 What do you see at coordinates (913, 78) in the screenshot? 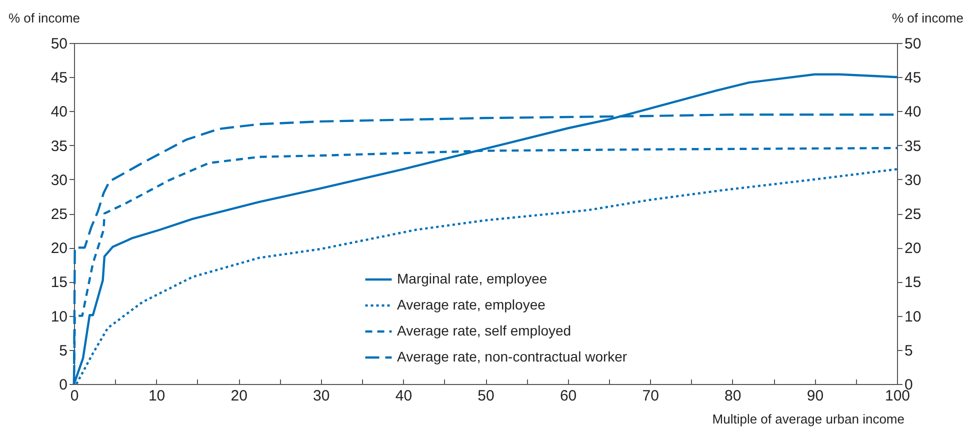
I see `y2-tick-label: 45` at bounding box center [913, 78].